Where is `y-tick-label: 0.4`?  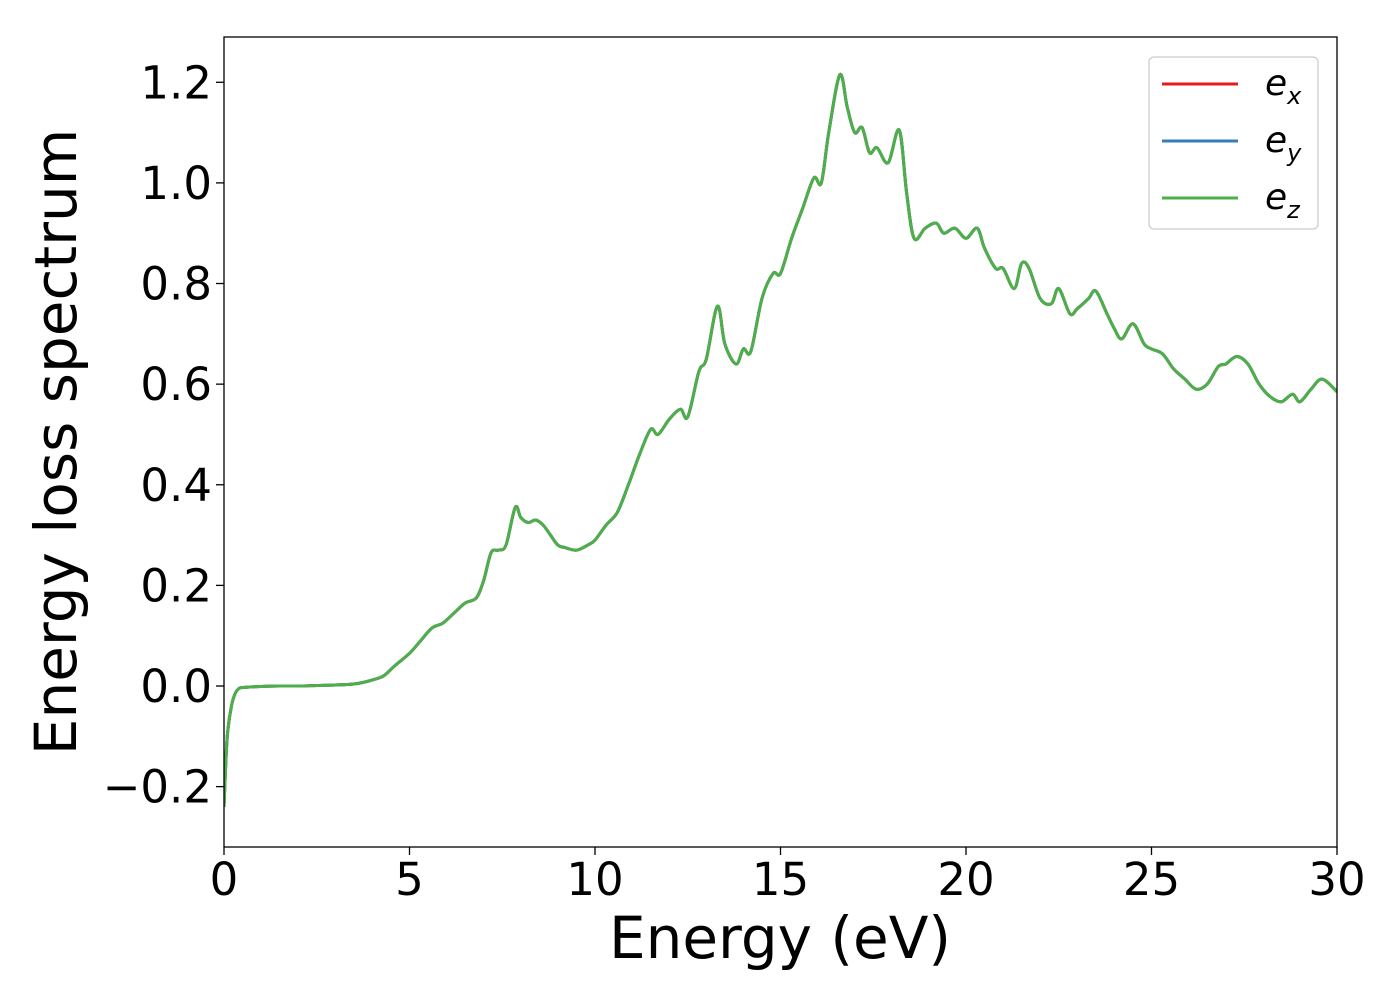
y-tick-label: 0.4 is located at coordinates (176, 485).